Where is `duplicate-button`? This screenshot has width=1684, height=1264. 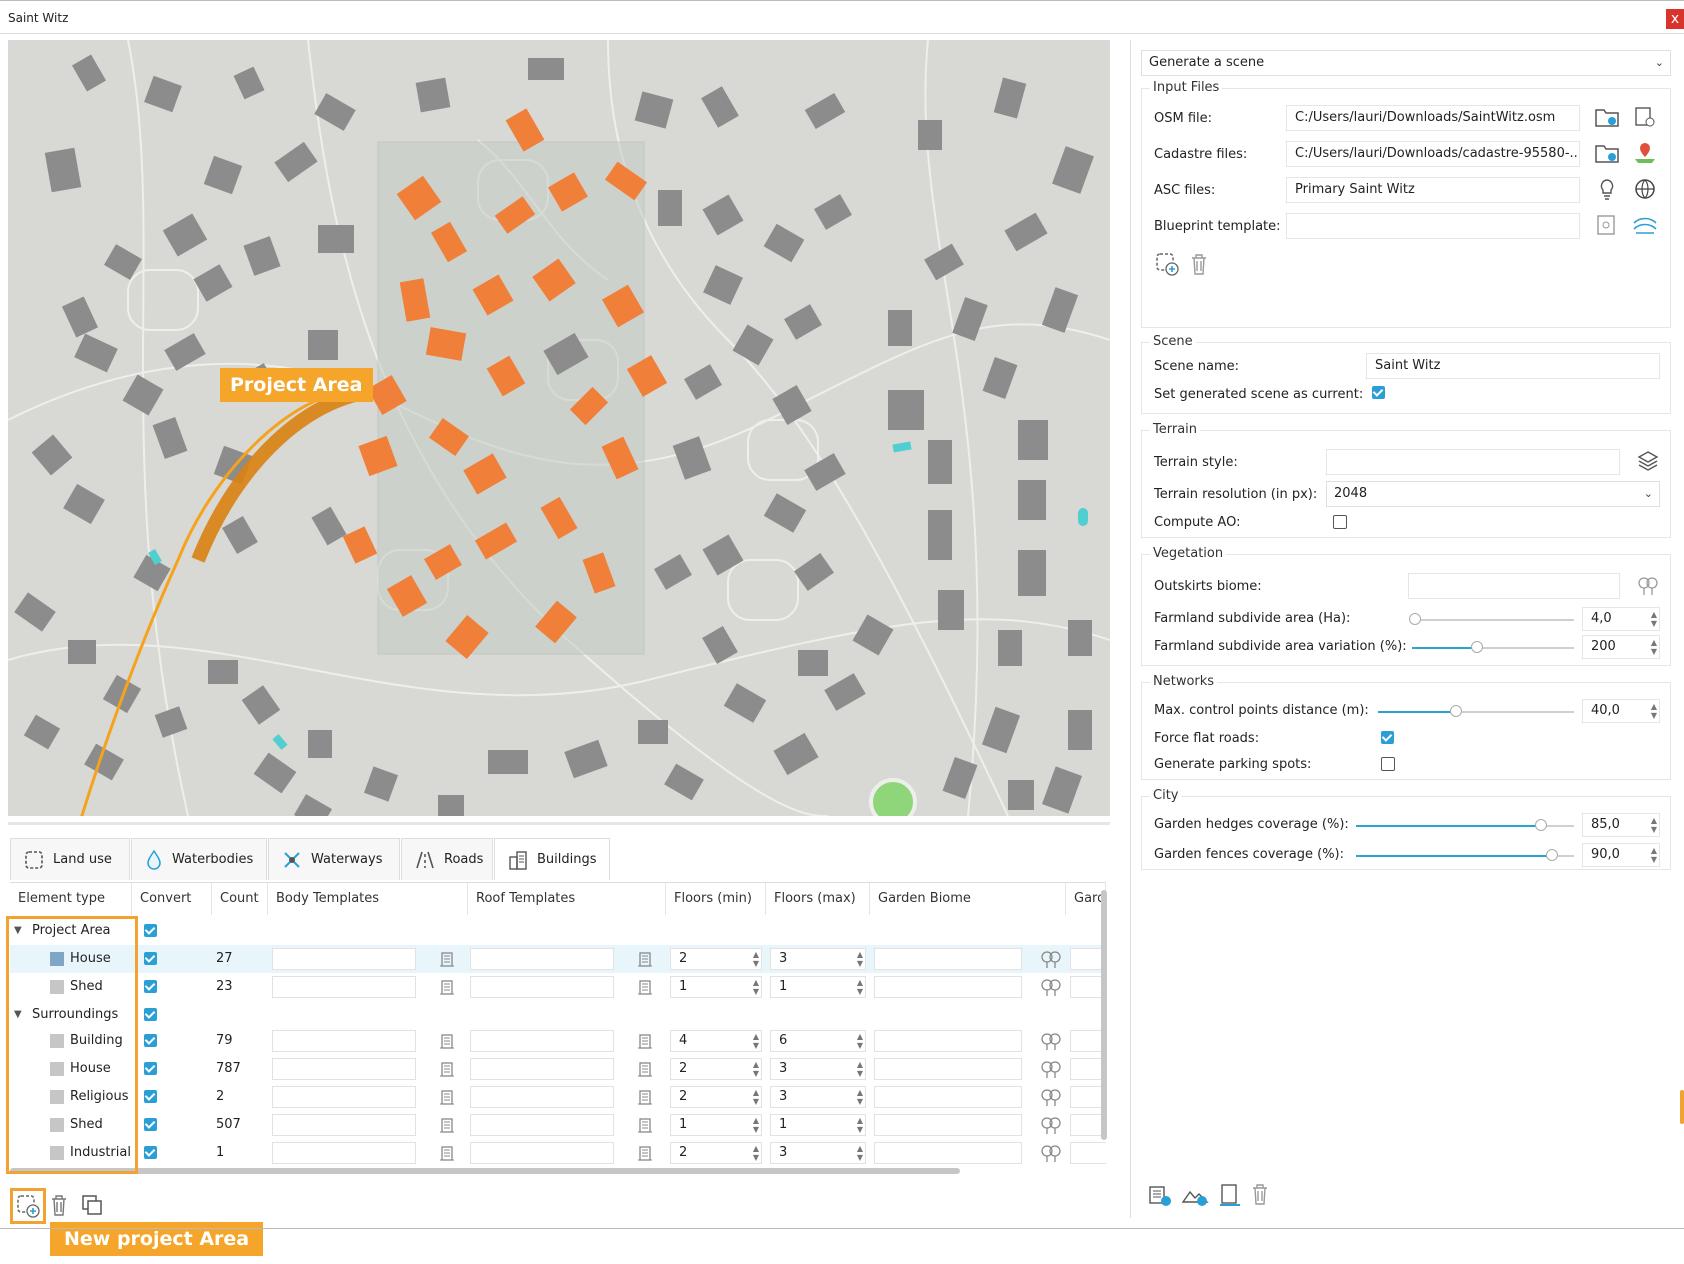 duplicate-button is located at coordinates (92, 1205).